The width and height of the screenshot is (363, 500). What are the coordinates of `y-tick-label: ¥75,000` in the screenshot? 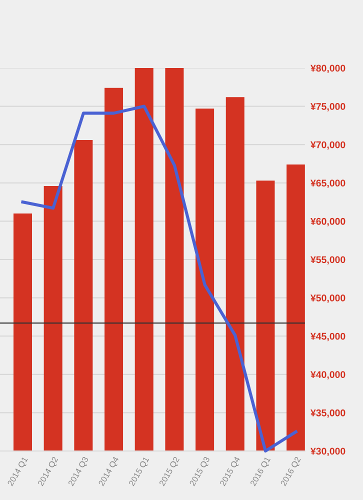 It's located at (328, 107).